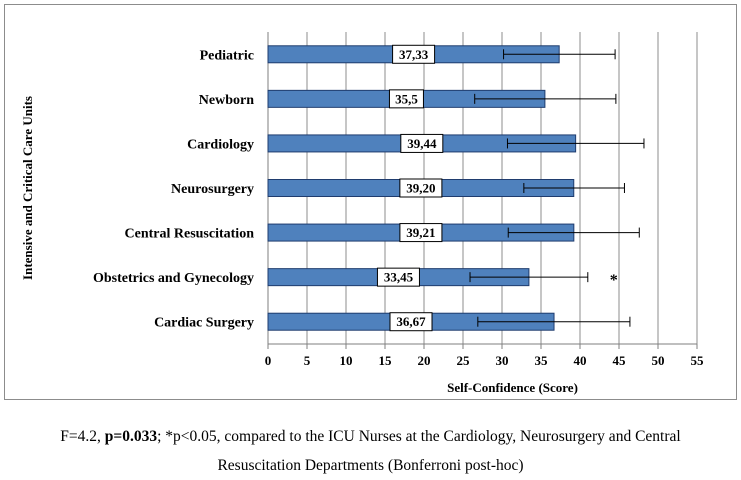 The image size is (741, 480). I want to click on data-label: 36,67, so click(411, 321).